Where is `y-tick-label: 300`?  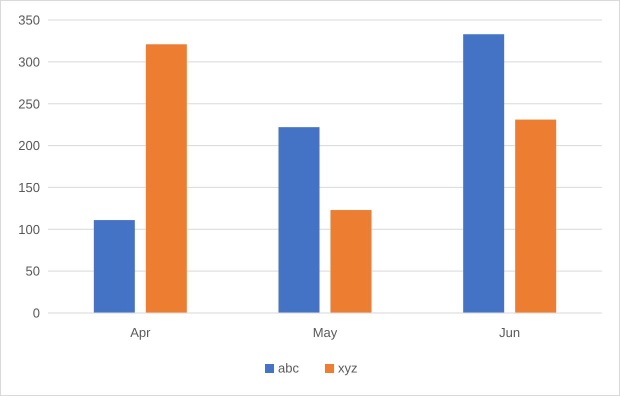
y-tick-label: 300 is located at coordinates (29, 62).